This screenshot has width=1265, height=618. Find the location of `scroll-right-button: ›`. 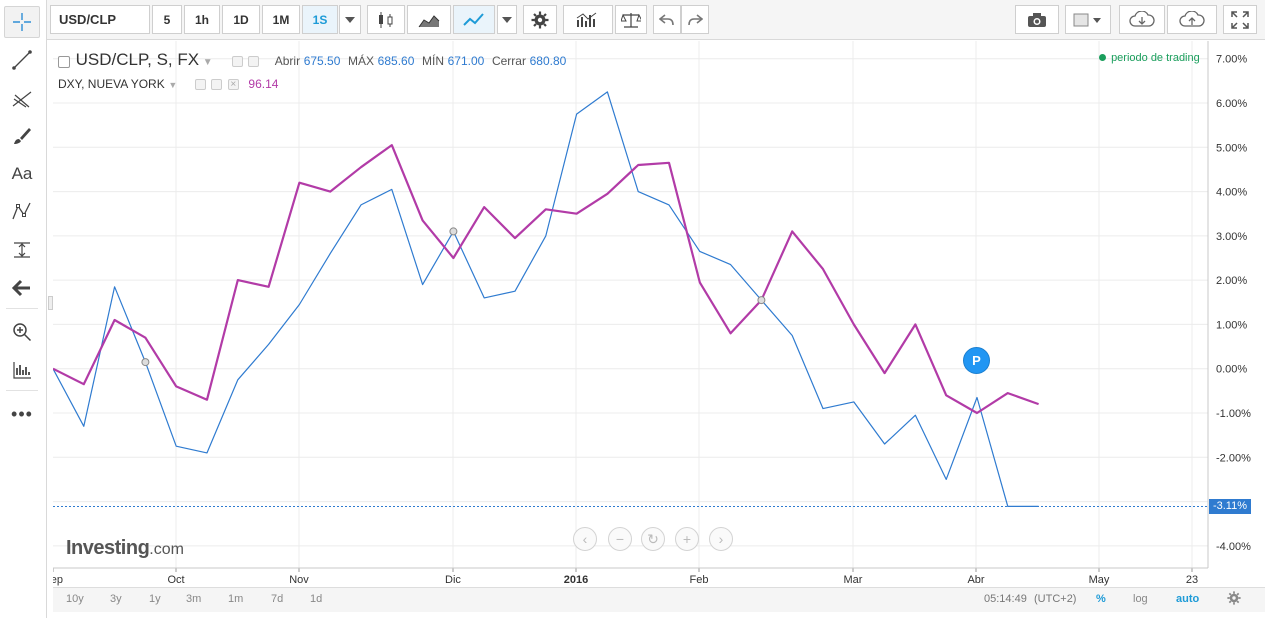

scroll-right-button: › is located at coordinates (721, 539).